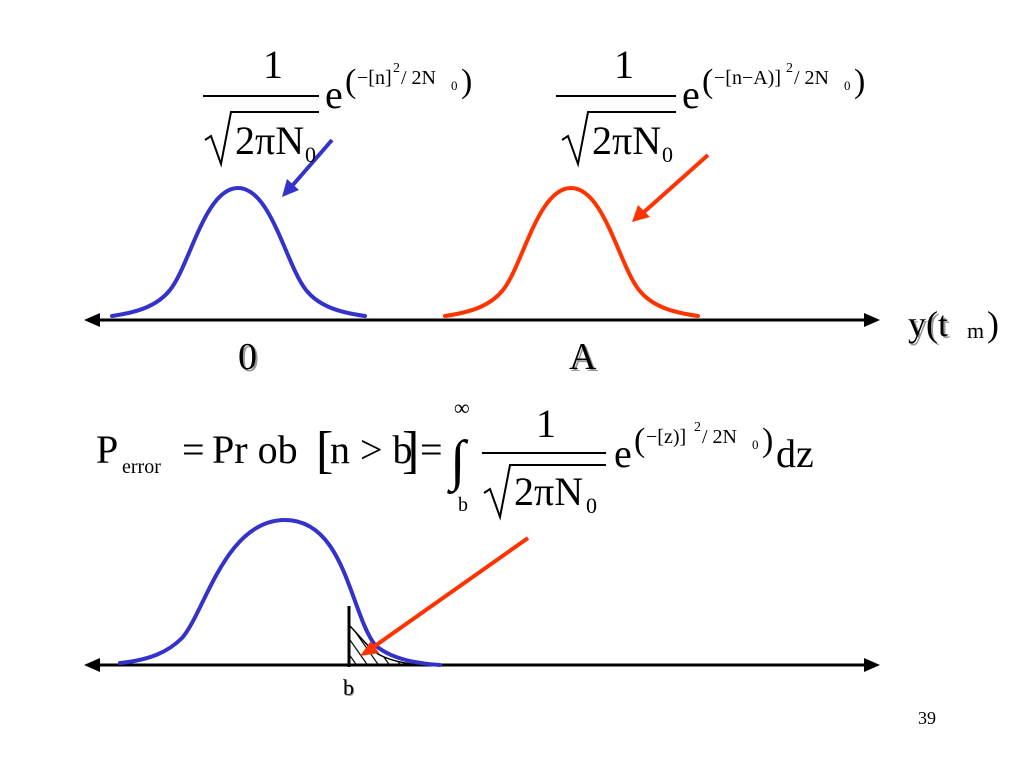 The image size is (1024, 768). What do you see at coordinates (667, 154) in the screenshot?
I see `signal-pdf-radicand-sub: 0` at bounding box center [667, 154].